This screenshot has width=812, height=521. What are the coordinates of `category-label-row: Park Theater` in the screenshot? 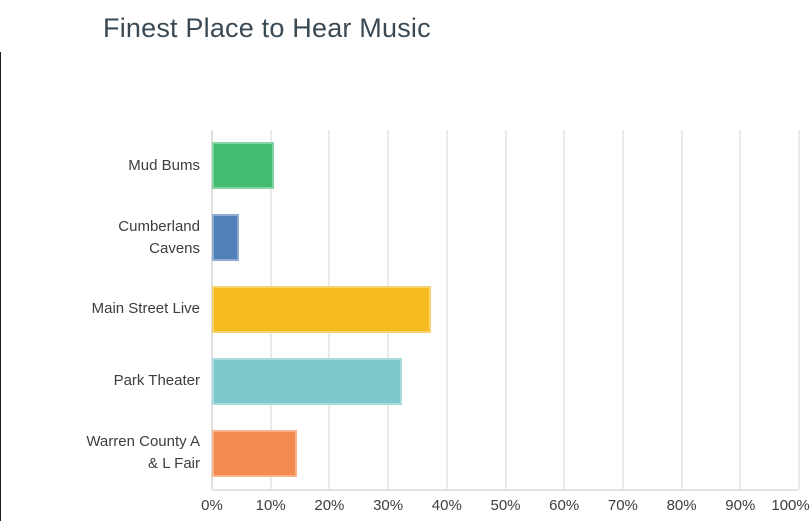 It's located at (100, 381).